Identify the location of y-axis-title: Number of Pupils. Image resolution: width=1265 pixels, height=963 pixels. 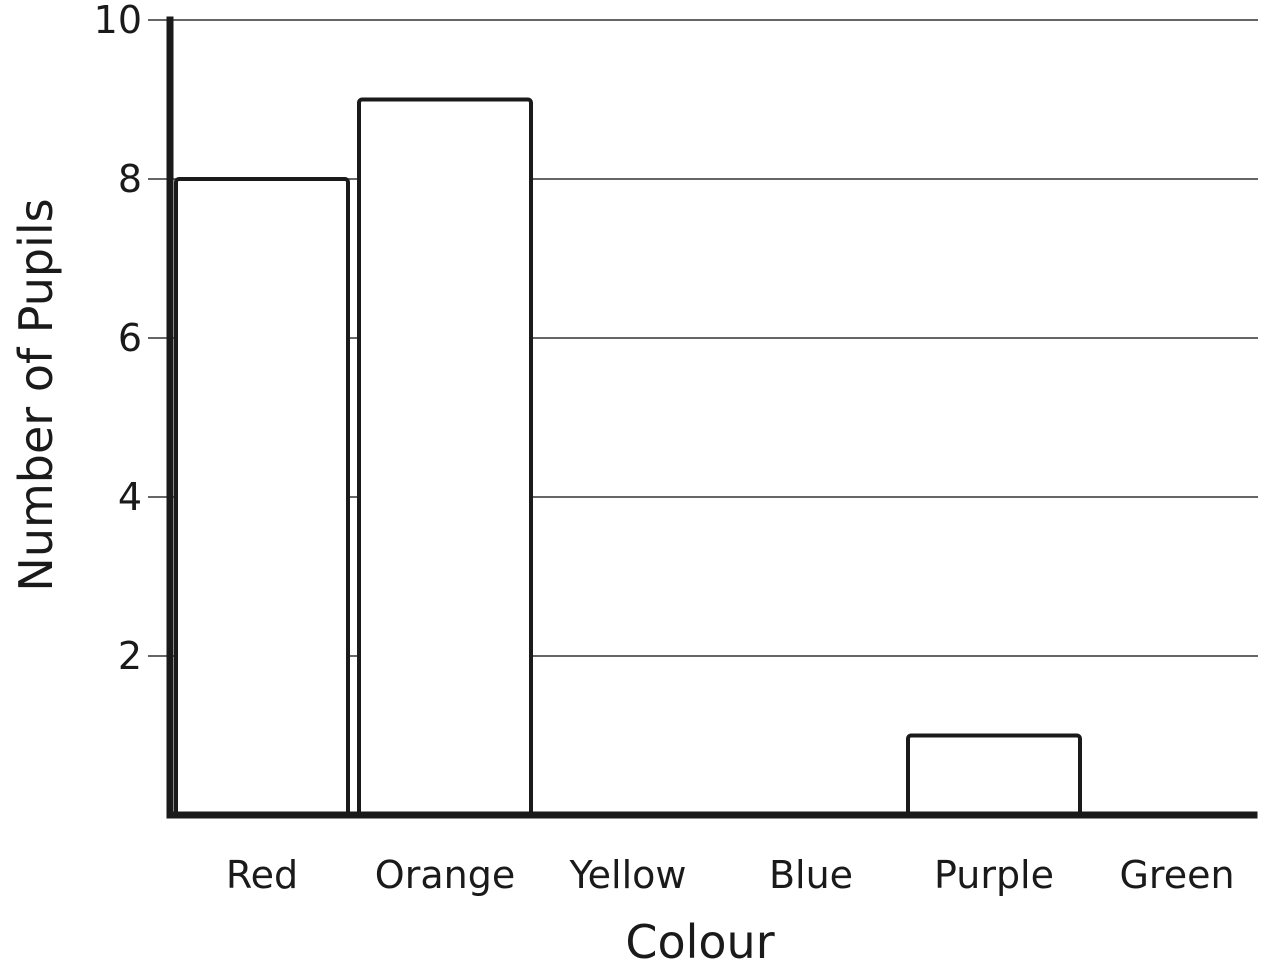
(36, 394).